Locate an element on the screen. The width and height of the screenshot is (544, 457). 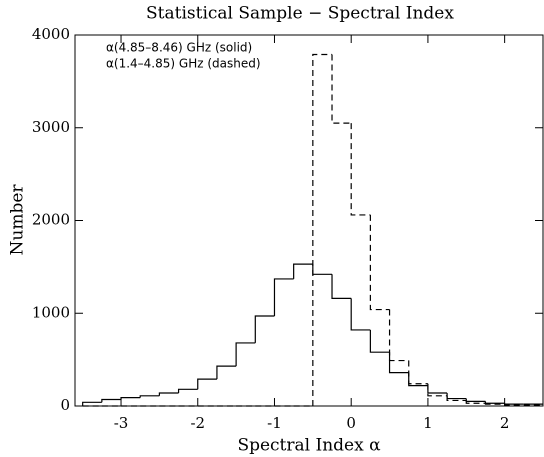
x-tick-label: -2 is located at coordinates (197, 423).